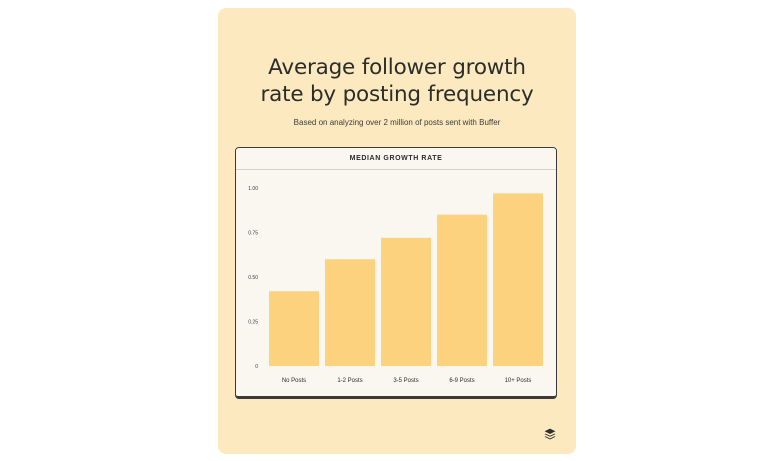 This screenshot has width=768, height=461. What do you see at coordinates (253, 323) in the screenshot?
I see `y-tick-label: 0.25` at bounding box center [253, 323].